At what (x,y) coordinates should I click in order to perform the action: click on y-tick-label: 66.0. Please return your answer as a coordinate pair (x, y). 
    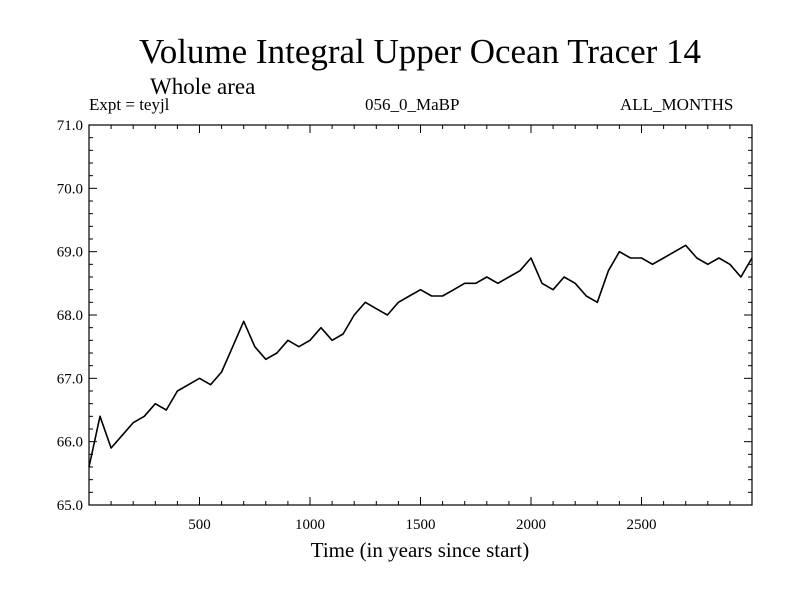
    Looking at the image, I should click on (70, 443).